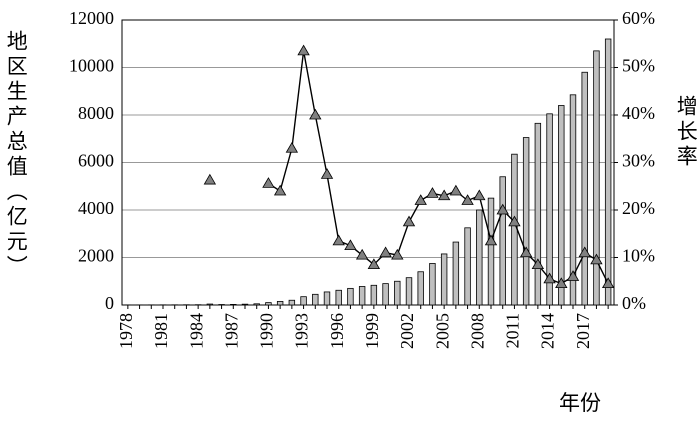  What do you see at coordinates (91, 66) in the screenshot?
I see `y-tick-label: 10000` at bounding box center [91, 66].